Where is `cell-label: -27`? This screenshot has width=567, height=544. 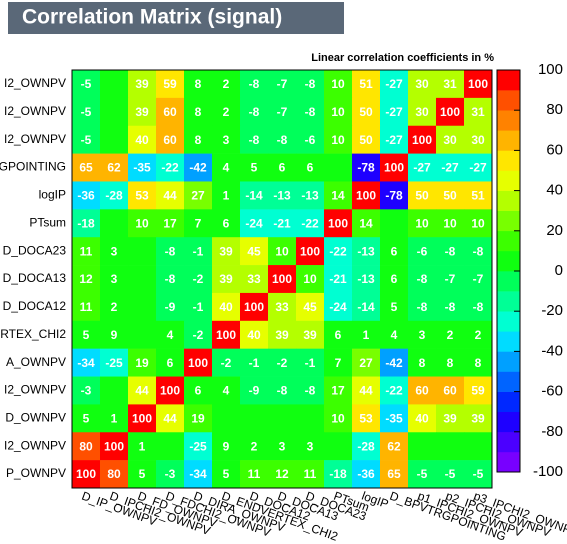 cell-label: -27 is located at coordinates (450, 168).